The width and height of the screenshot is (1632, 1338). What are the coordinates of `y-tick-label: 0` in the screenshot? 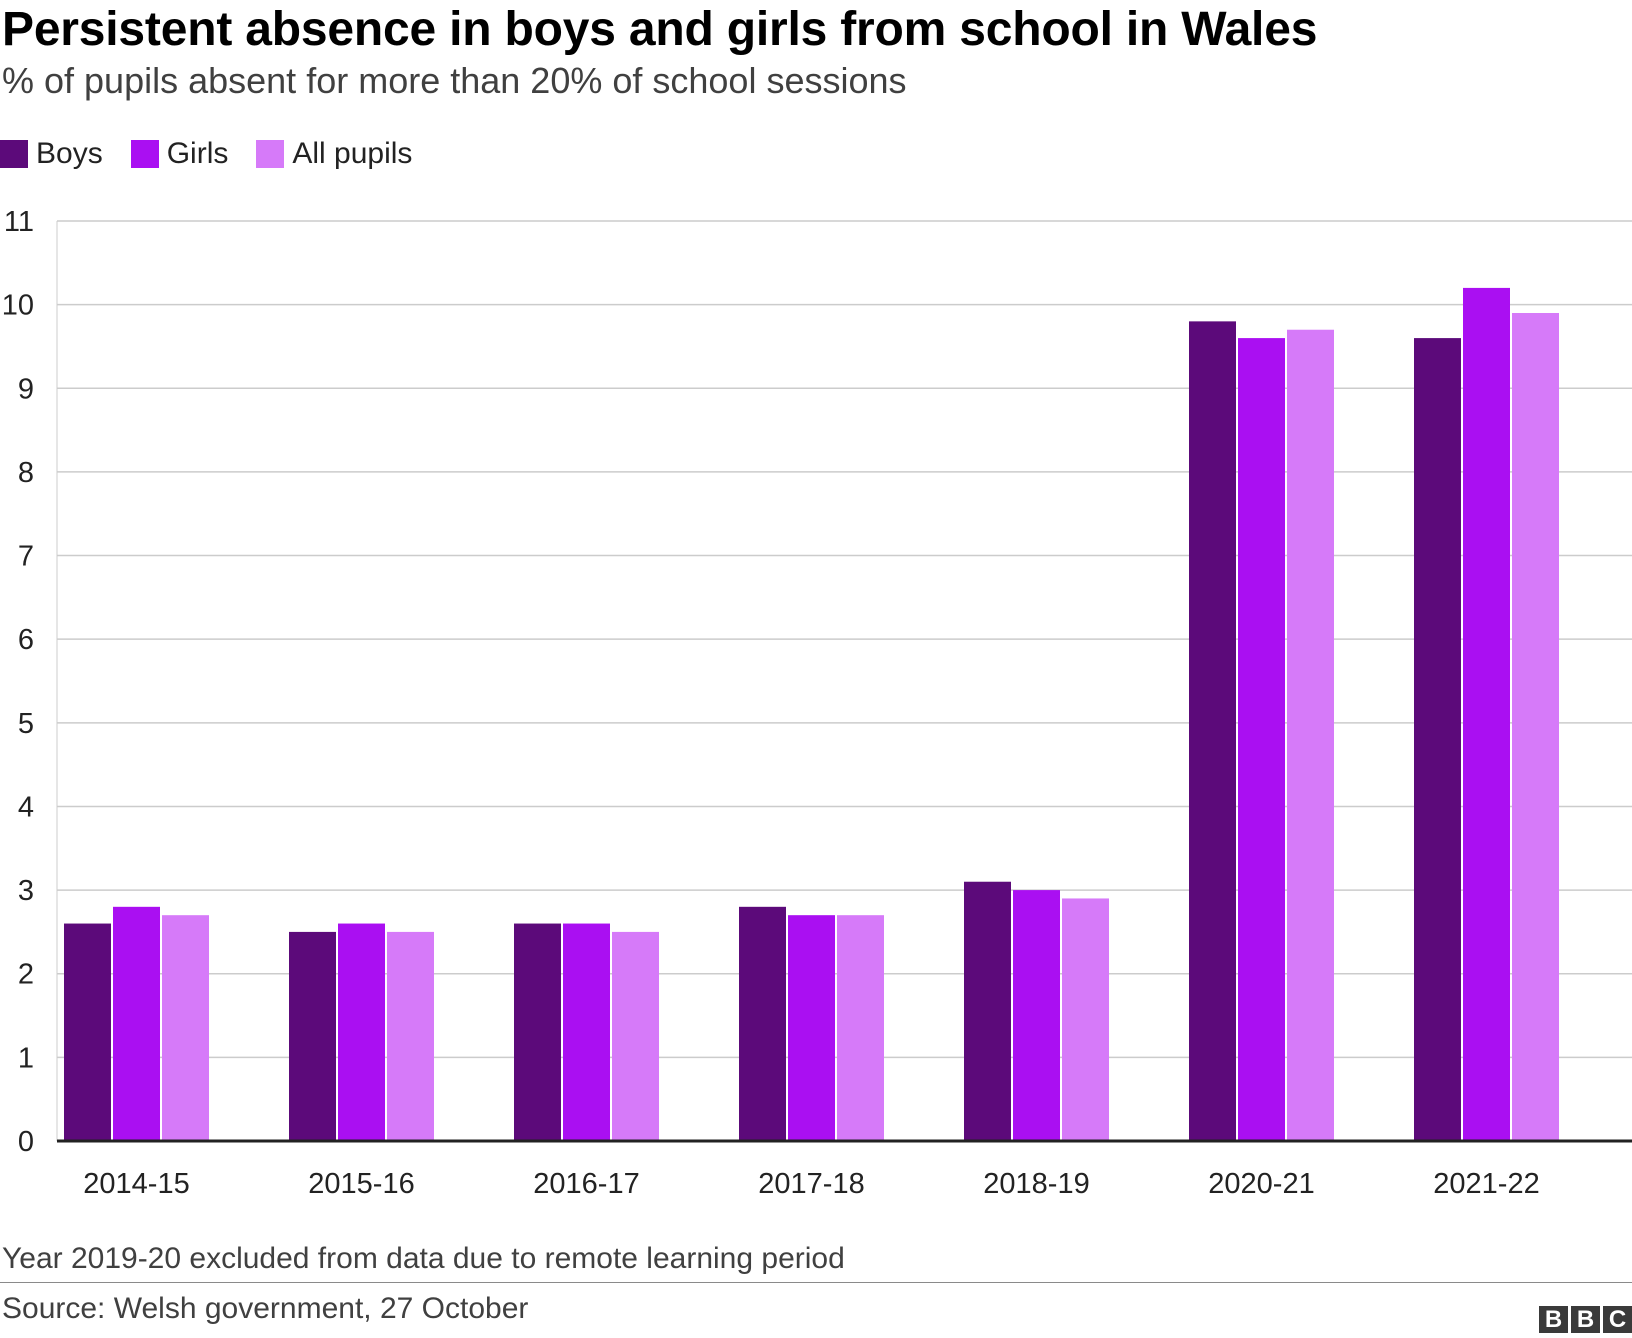 It's located at (26, 1142).